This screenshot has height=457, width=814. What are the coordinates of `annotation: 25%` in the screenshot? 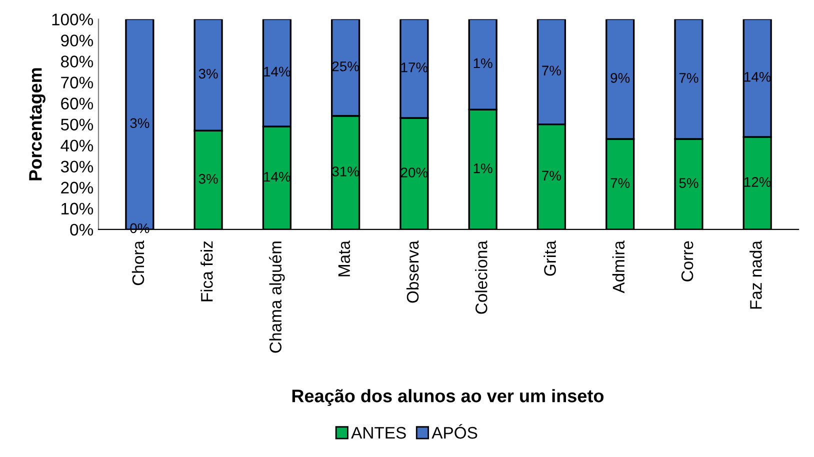 It's located at (345, 66).